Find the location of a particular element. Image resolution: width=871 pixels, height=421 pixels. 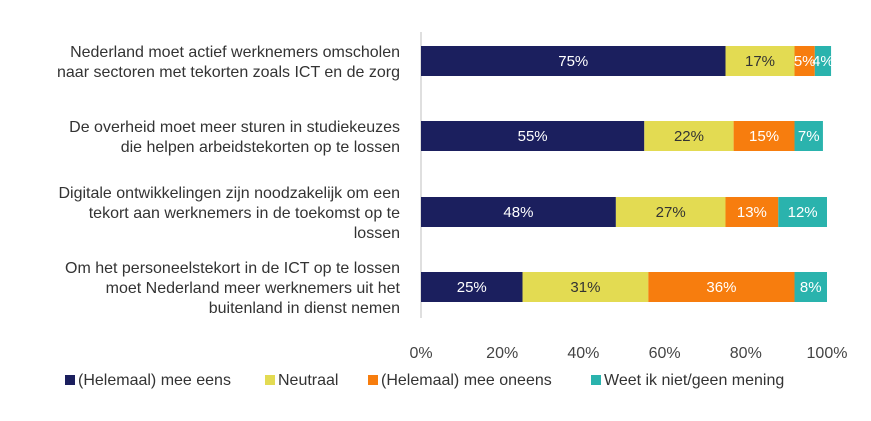

legend-label: (Helemaal) mee eens is located at coordinates (154, 380).